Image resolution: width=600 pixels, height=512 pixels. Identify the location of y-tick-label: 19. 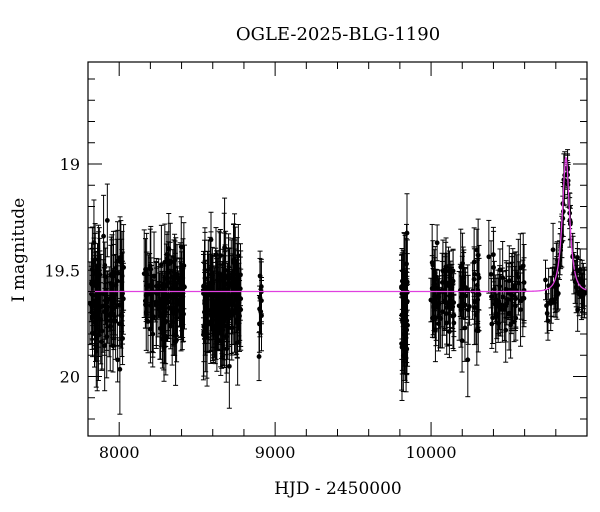
(70, 164).